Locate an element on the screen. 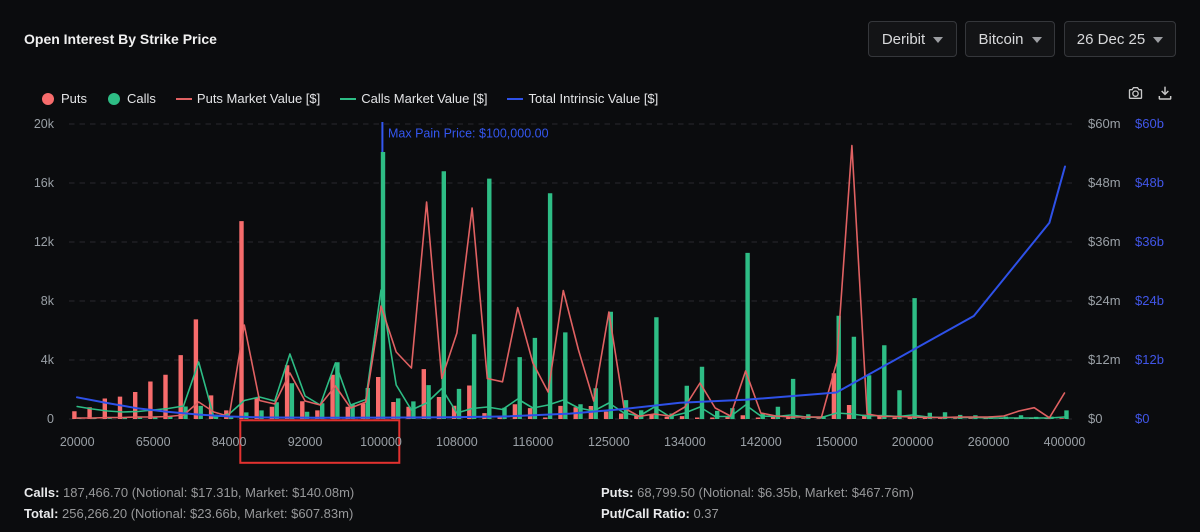 The height and width of the screenshot is (532, 1200). svg-text: 92000 is located at coordinates (305, 442).